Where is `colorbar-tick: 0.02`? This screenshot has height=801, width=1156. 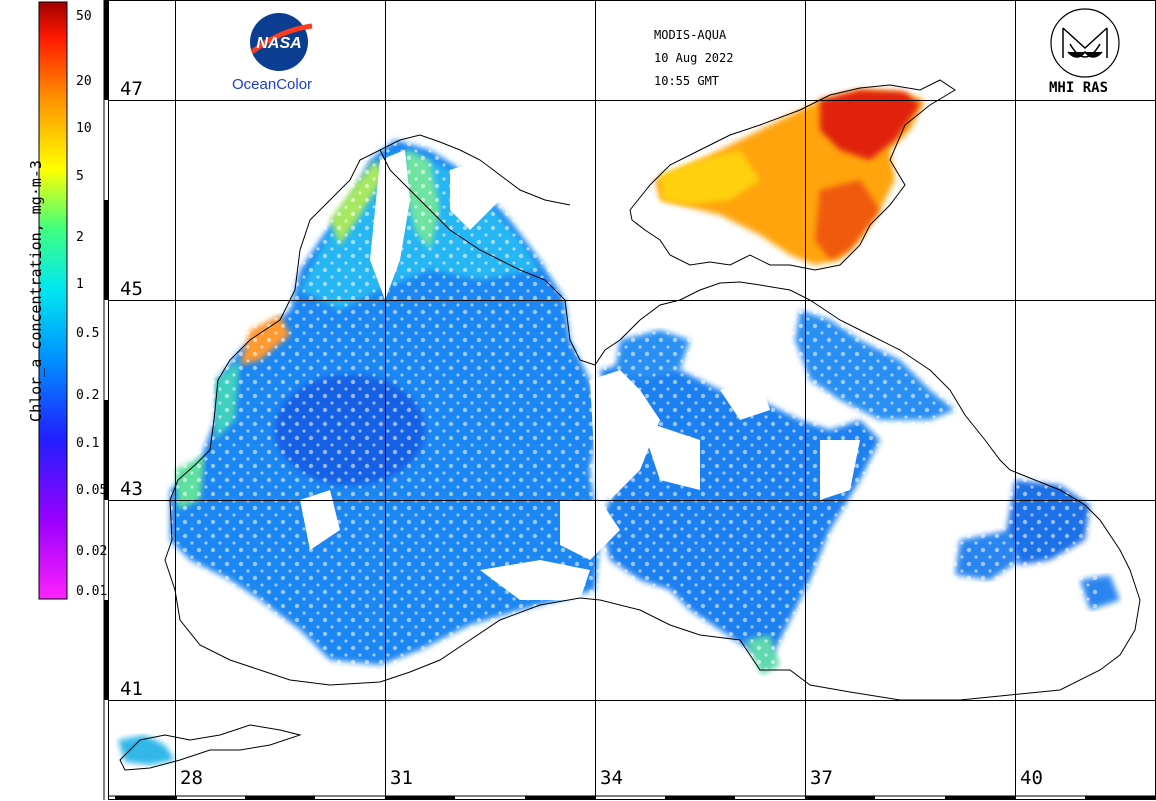
colorbar-tick: 0.02 is located at coordinates (92, 551).